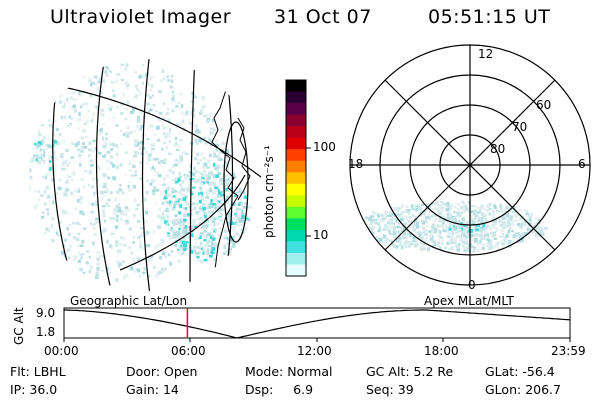 Image resolution: width=600 pixels, height=400 pixels. Describe the element at coordinates (296, 109) in the screenshot. I see `colorbar-cell` at that location.